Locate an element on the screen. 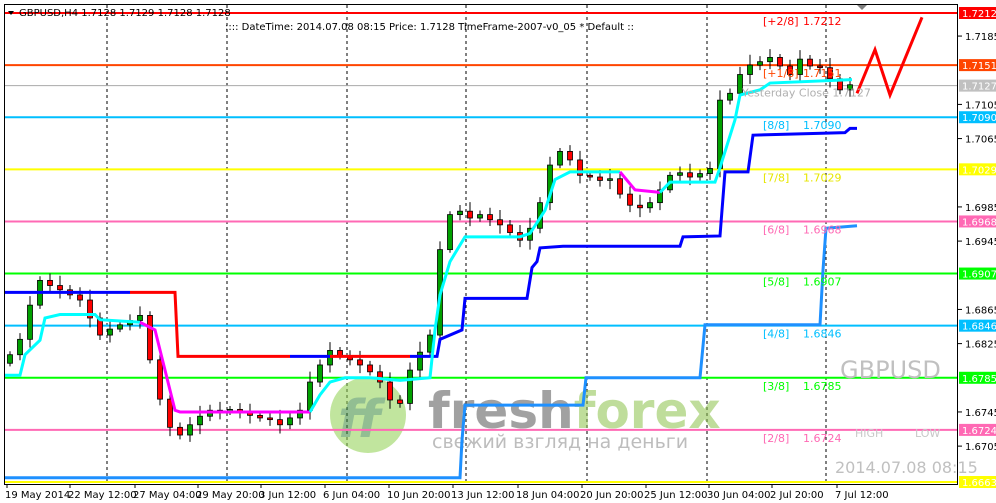 This screenshot has height=503, width=996. watermark-low-label: LOW is located at coordinates (927, 433).